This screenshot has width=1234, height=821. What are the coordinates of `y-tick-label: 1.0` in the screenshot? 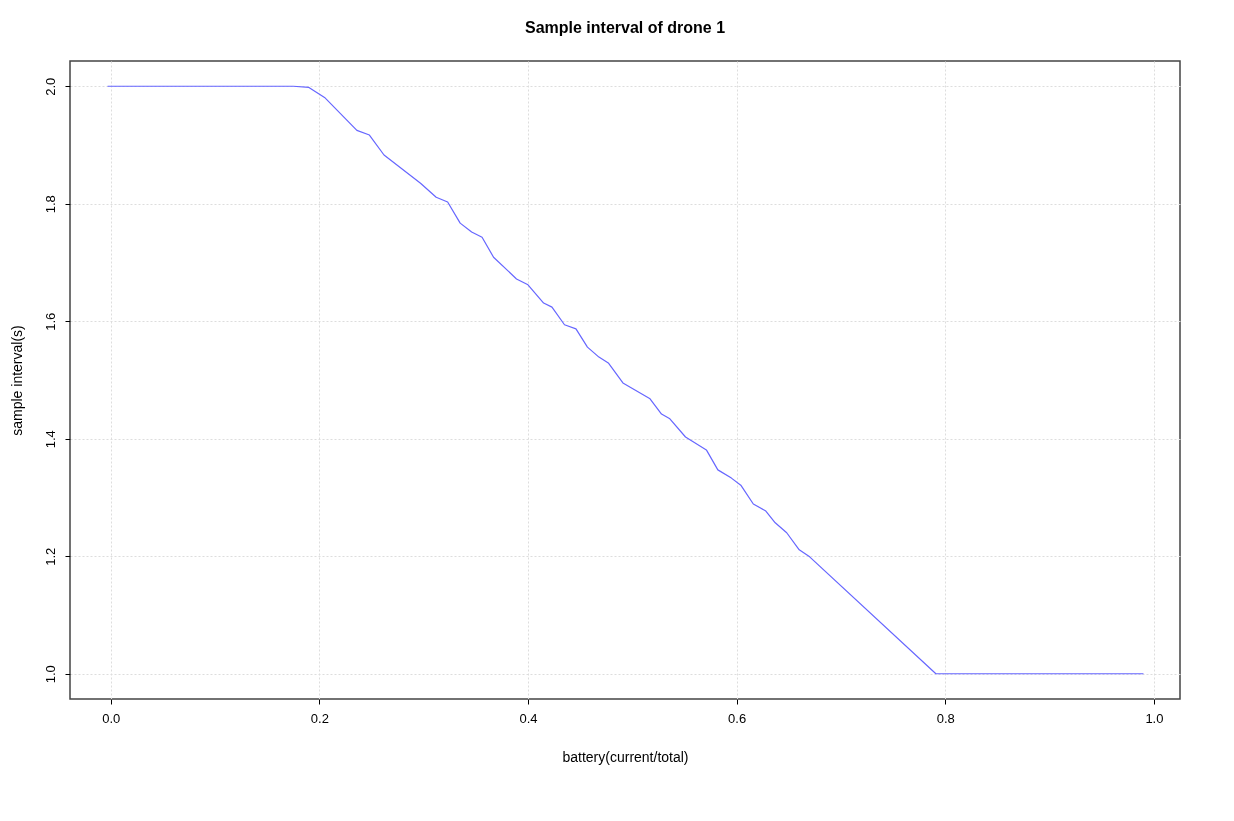 It's located at (50, 674).